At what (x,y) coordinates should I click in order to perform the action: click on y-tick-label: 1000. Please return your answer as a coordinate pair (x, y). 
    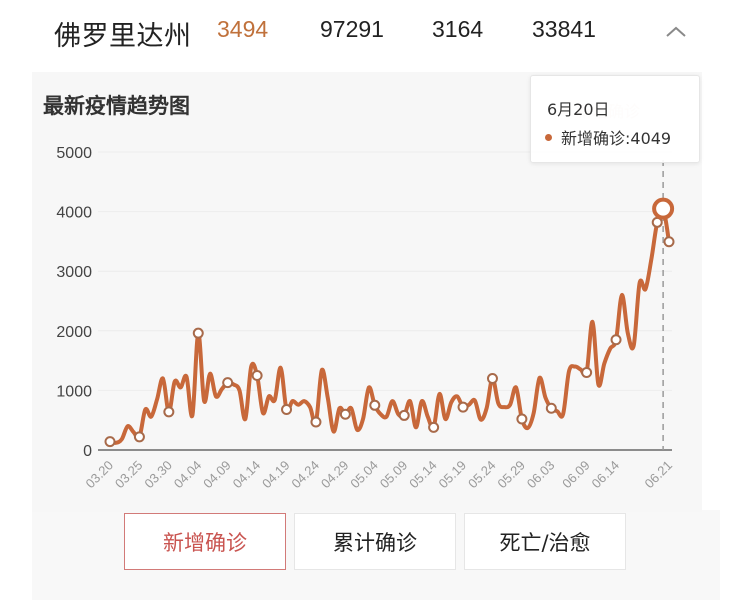
    Looking at the image, I should click on (74, 391).